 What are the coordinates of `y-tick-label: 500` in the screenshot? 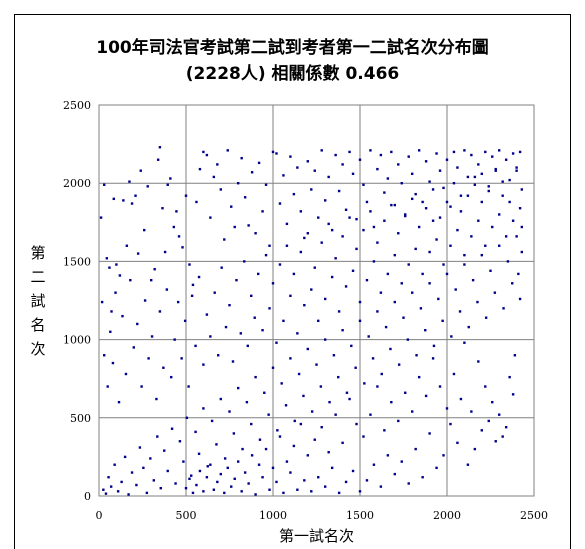 It's located at (80, 418).